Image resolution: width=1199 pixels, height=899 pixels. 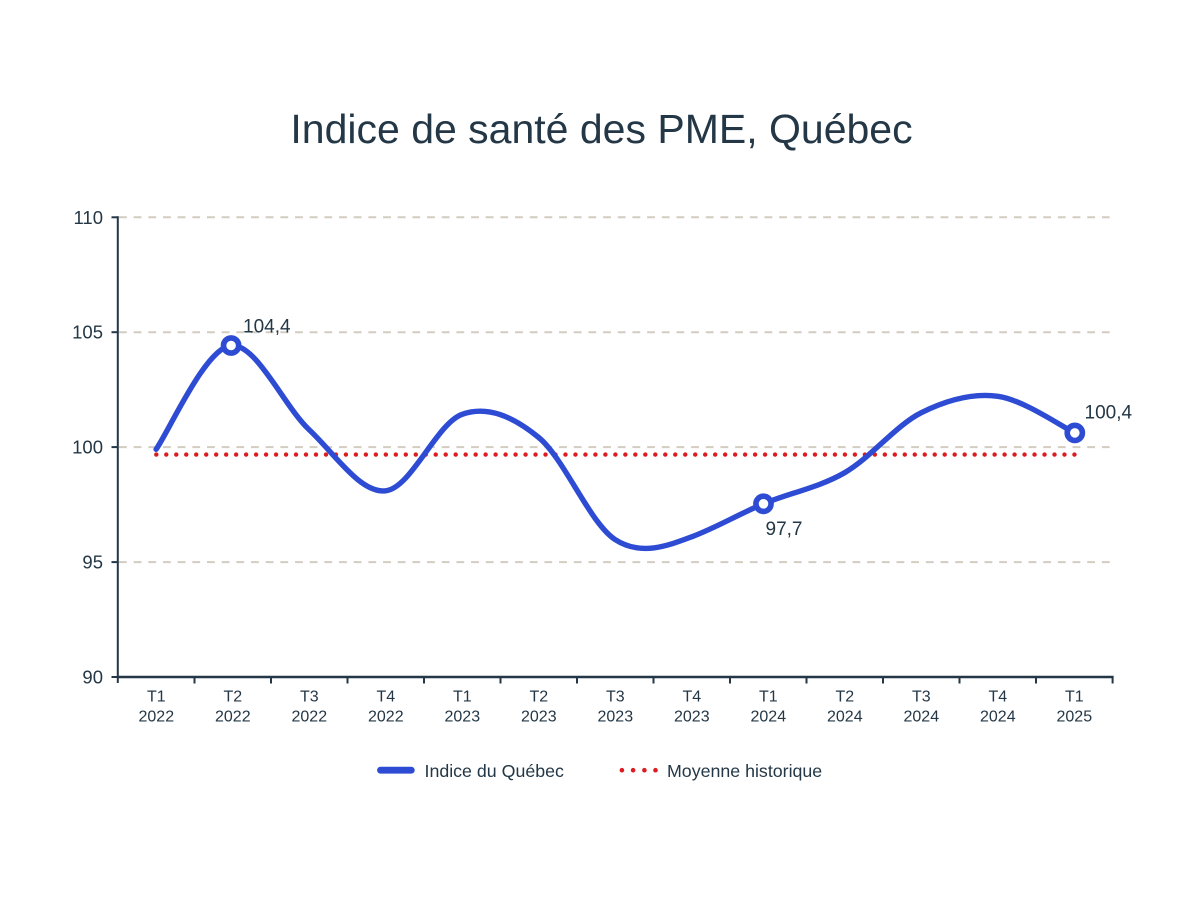 I want to click on svg-text: 90, so click(x=92, y=677).